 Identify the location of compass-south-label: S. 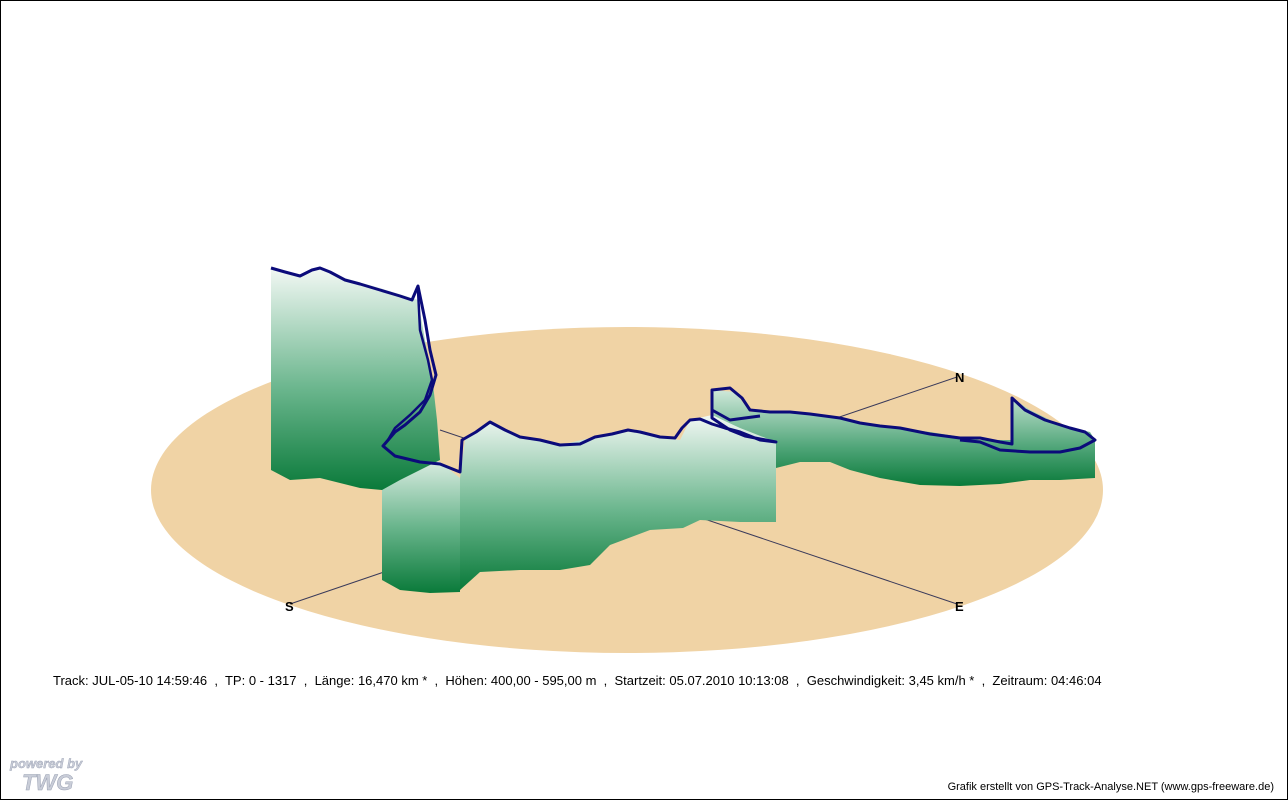
(289, 606).